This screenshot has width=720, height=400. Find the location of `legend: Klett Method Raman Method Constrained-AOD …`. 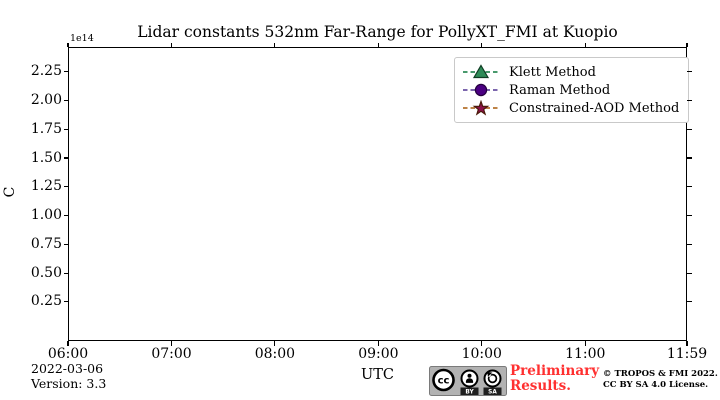

legend: Klett Method Raman Method Constrained-AOD … is located at coordinates (572, 90).